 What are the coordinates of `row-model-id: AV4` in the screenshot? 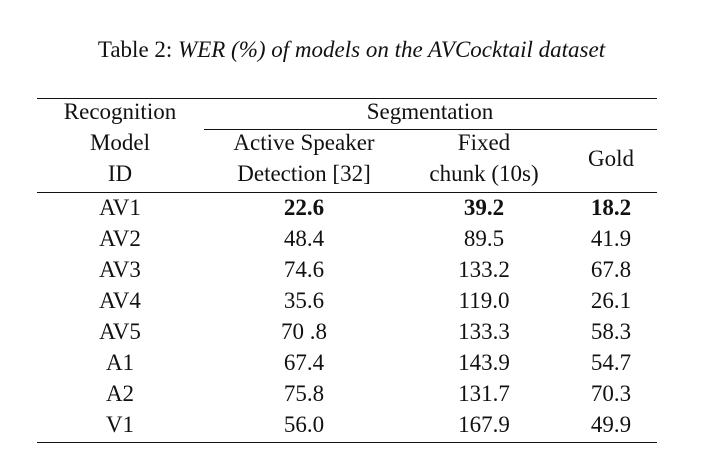 It's located at (120, 300).